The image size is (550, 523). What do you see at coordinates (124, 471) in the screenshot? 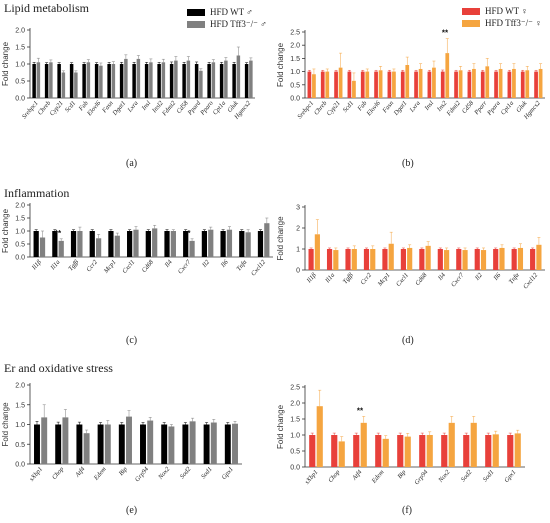
I see `x-tick-label-e-4: Bip` at bounding box center [124, 471].